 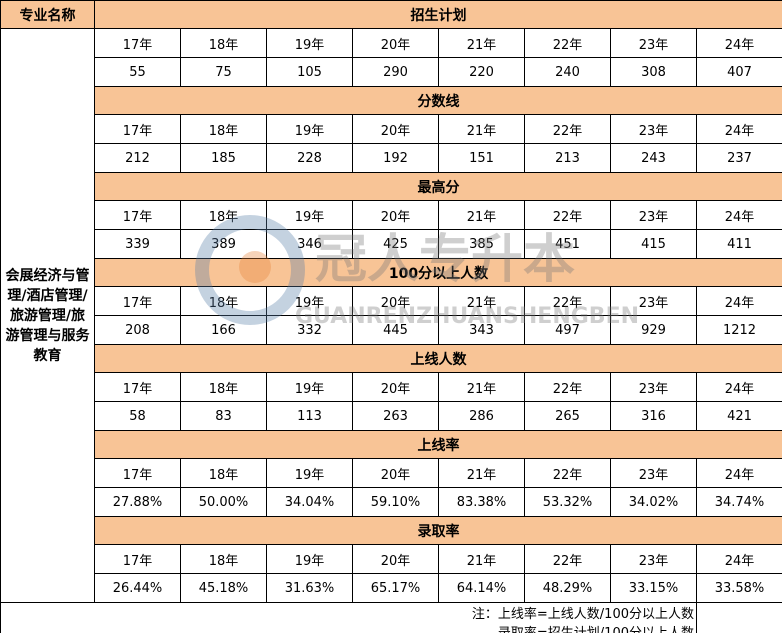 What do you see at coordinates (567, 72) in the screenshot?
I see `value-cell: 240` at bounding box center [567, 72].